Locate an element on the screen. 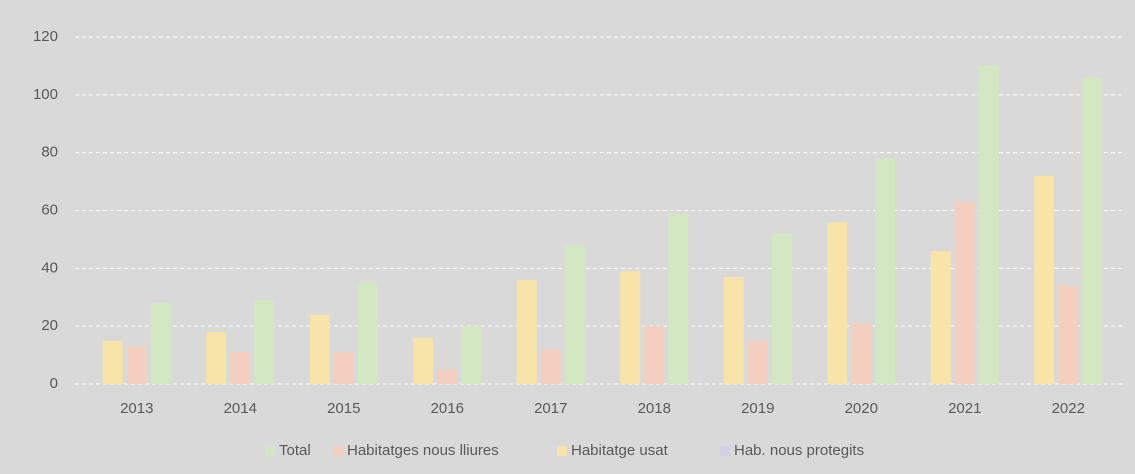  y-tick-label: 20 is located at coordinates (49, 325).